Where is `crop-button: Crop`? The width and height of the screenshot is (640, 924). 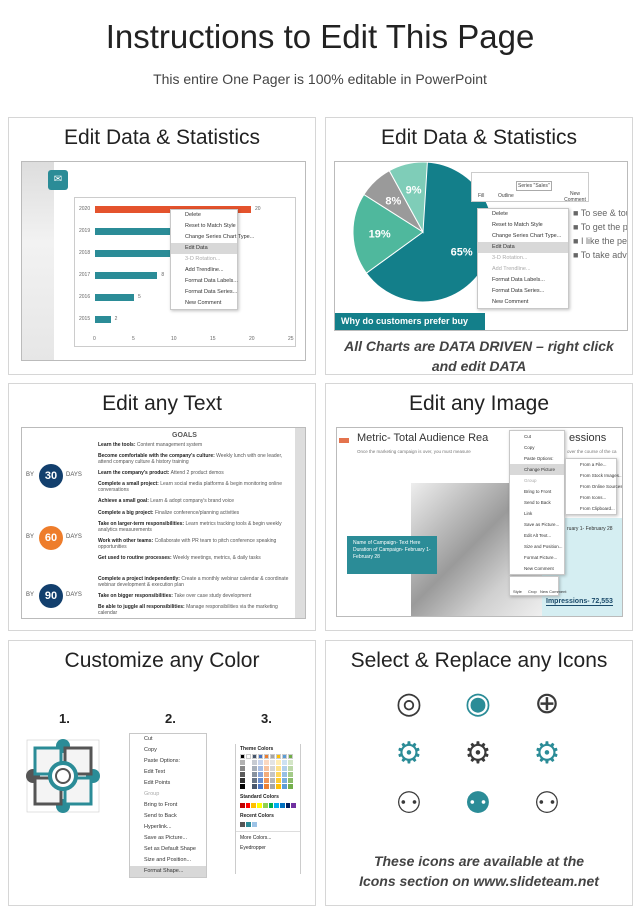
crop-button: Crop is located at coordinates (532, 591).